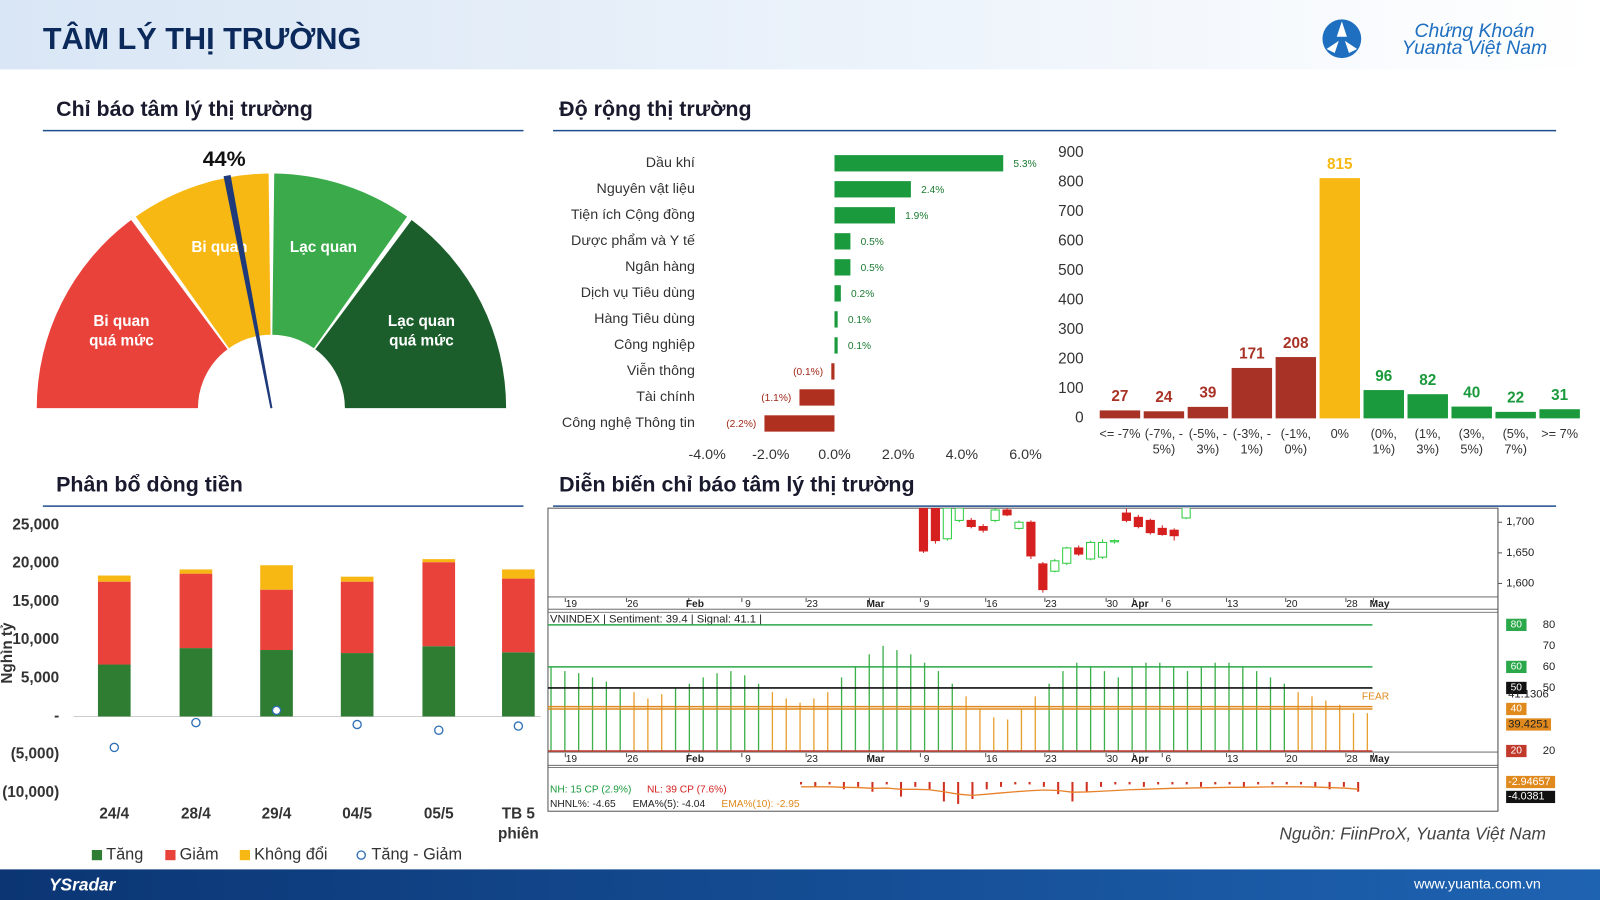 This screenshot has width=1600, height=900. I want to click on x-tick-label: (-1%,, so click(1296, 433).